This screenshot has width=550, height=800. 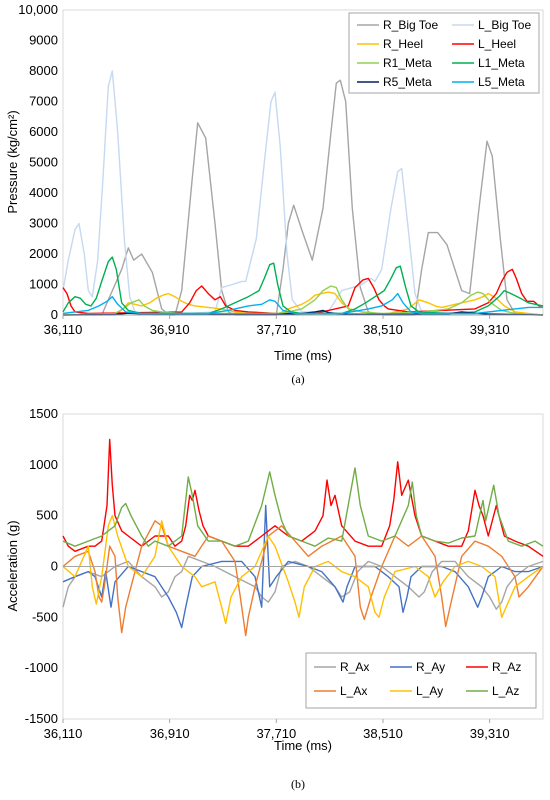 I want to click on chart-a-x-tick-label: 39,310, so click(x=490, y=329).